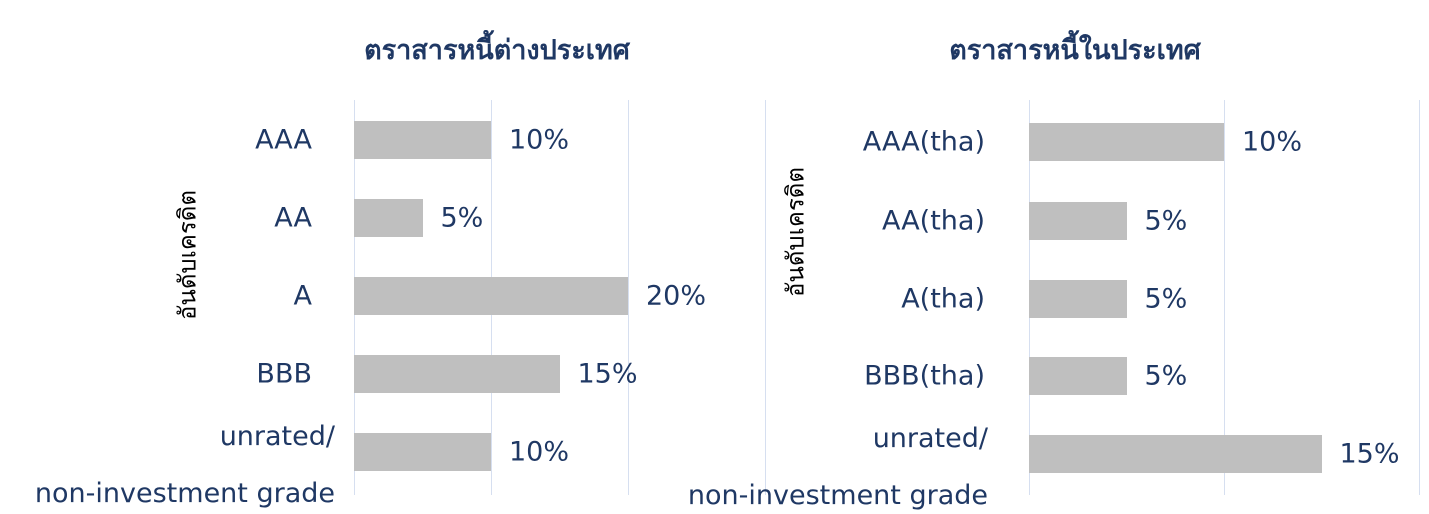 This screenshot has height=514, width=1429. I want to click on category-label: AAA, so click(283, 140).